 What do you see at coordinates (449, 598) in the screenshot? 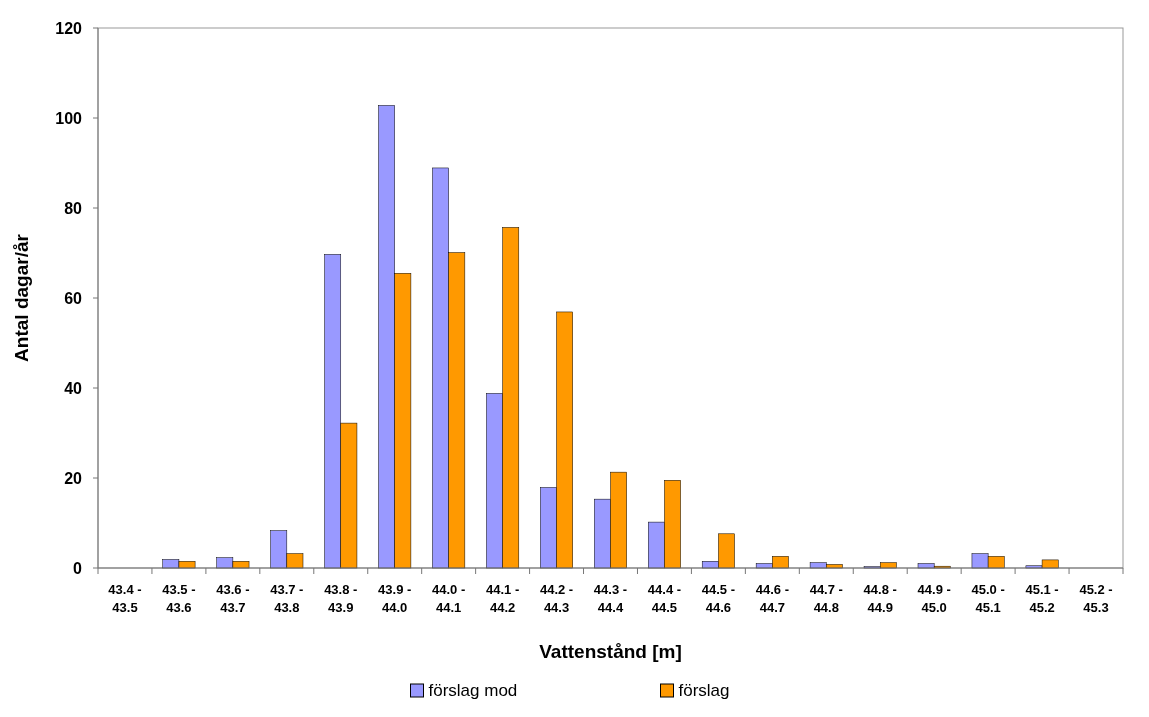
I see `x-tick-label: 44.0 - 44.1` at bounding box center [449, 598].